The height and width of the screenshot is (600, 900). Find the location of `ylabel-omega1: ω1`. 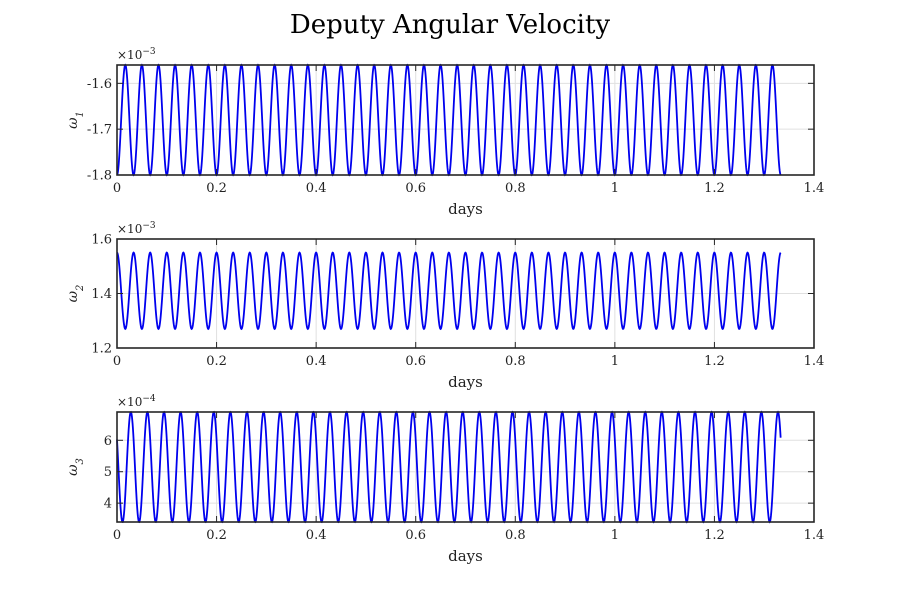

ylabel-omega1: ω1 is located at coordinates (75, 120).